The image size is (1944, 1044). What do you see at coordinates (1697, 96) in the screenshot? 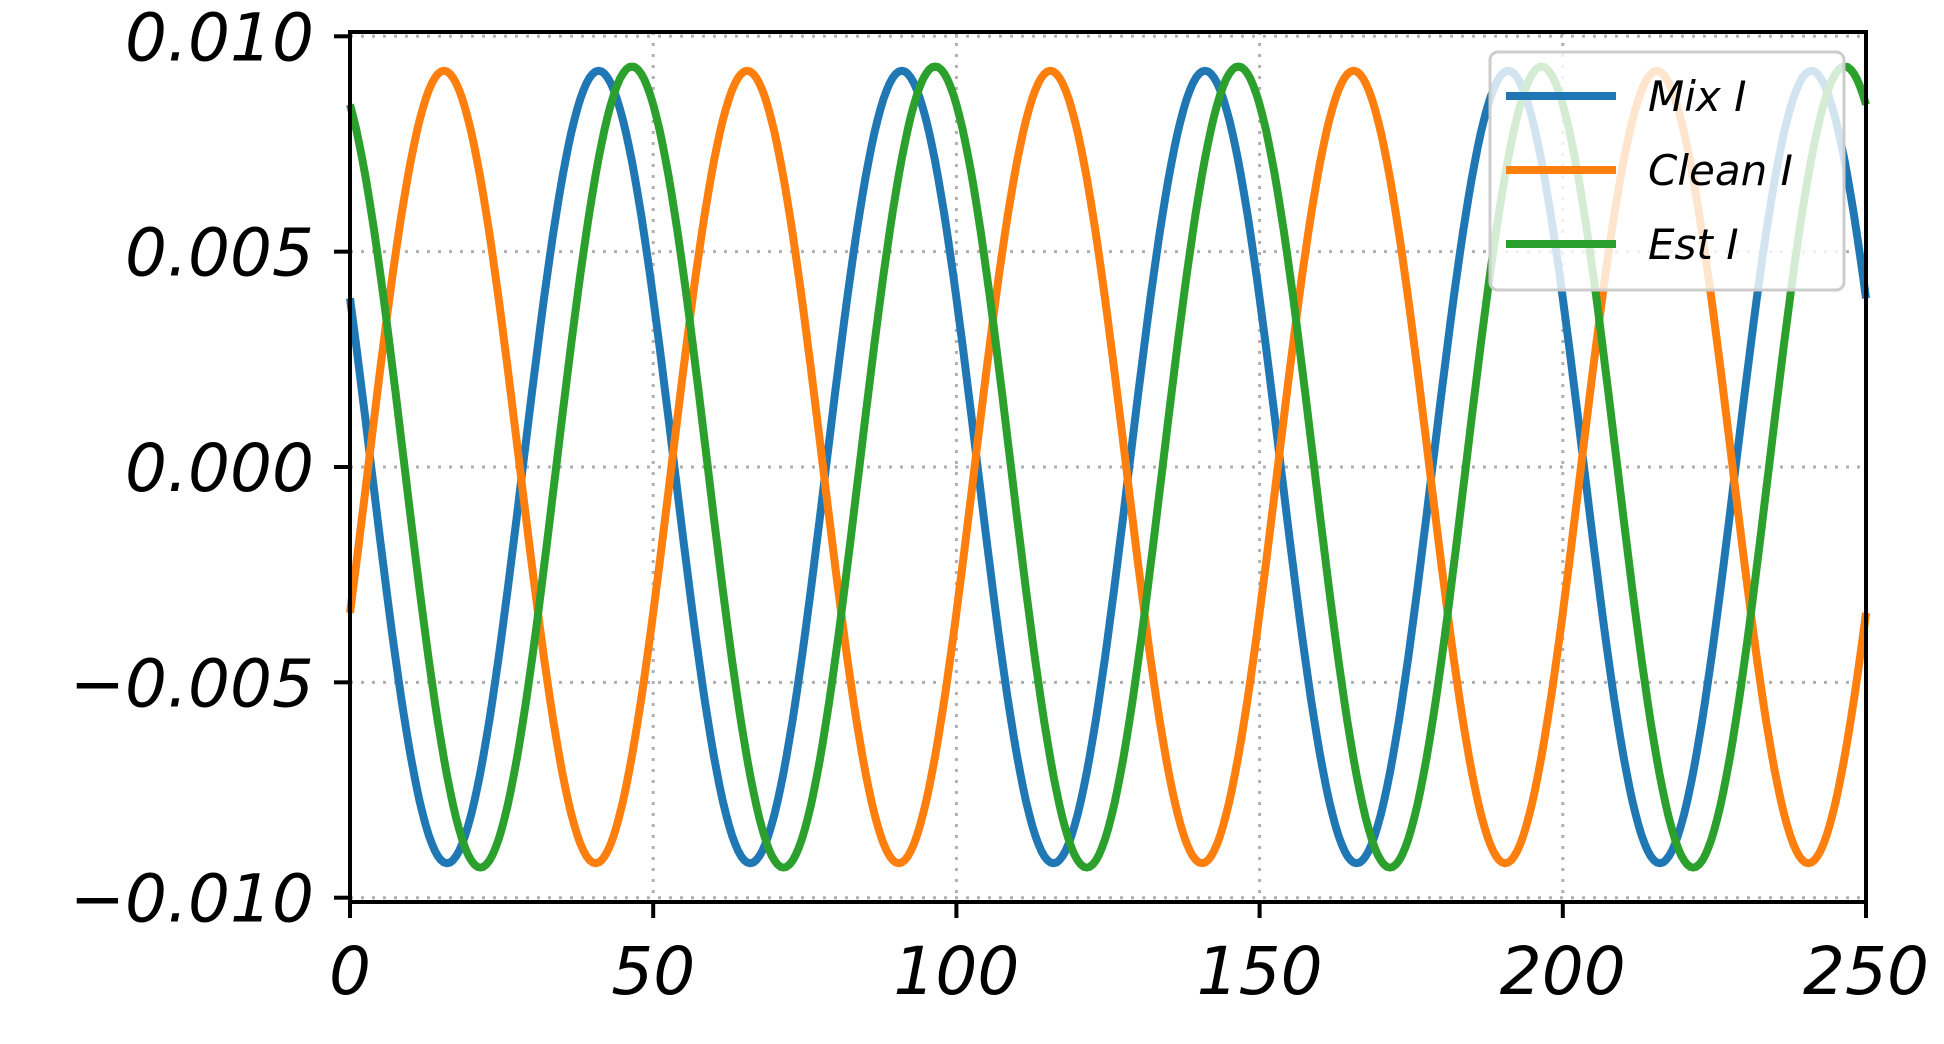
I see `legend-label: Mix I` at bounding box center [1697, 96].